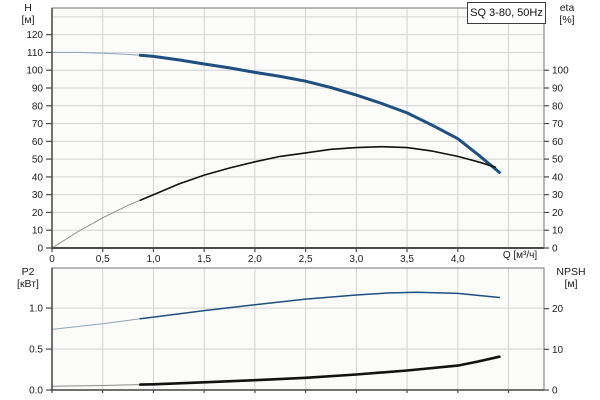 This screenshot has height=400, width=600. What do you see at coordinates (306, 259) in the screenshot?
I see `x-tick-label: 2,5` at bounding box center [306, 259].